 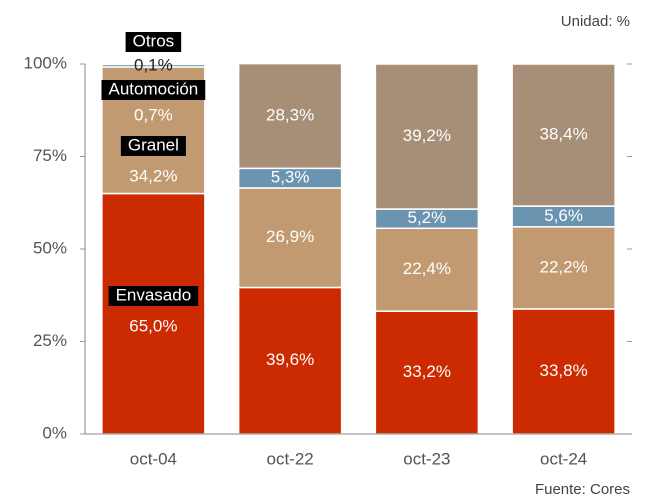 I want to click on value-label: 22,4%, so click(x=427, y=268).